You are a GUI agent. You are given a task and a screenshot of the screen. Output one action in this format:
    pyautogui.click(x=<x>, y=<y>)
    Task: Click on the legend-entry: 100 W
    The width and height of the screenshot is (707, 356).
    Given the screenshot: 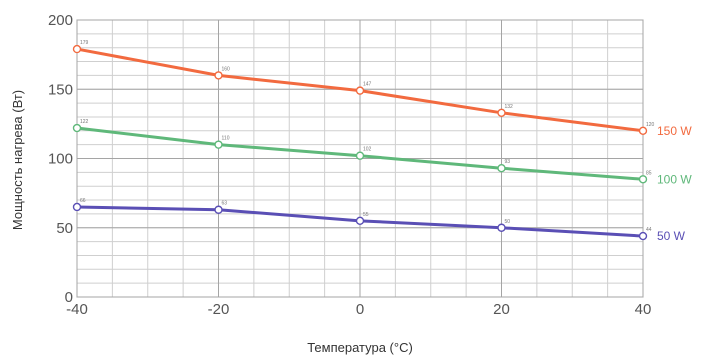 What is the action you would take?
    pyautogui.click(x=674, y=179)
    